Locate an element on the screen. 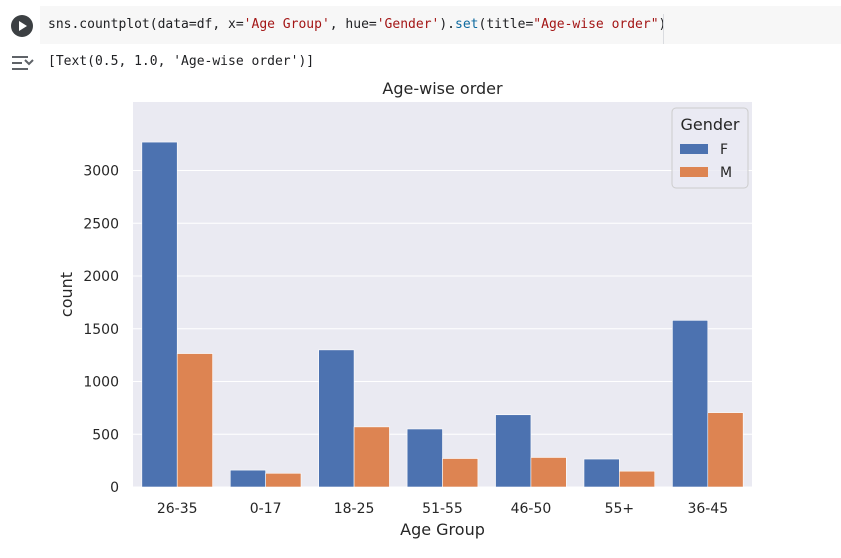  code-token: ) is located at coordinates (663, 24).